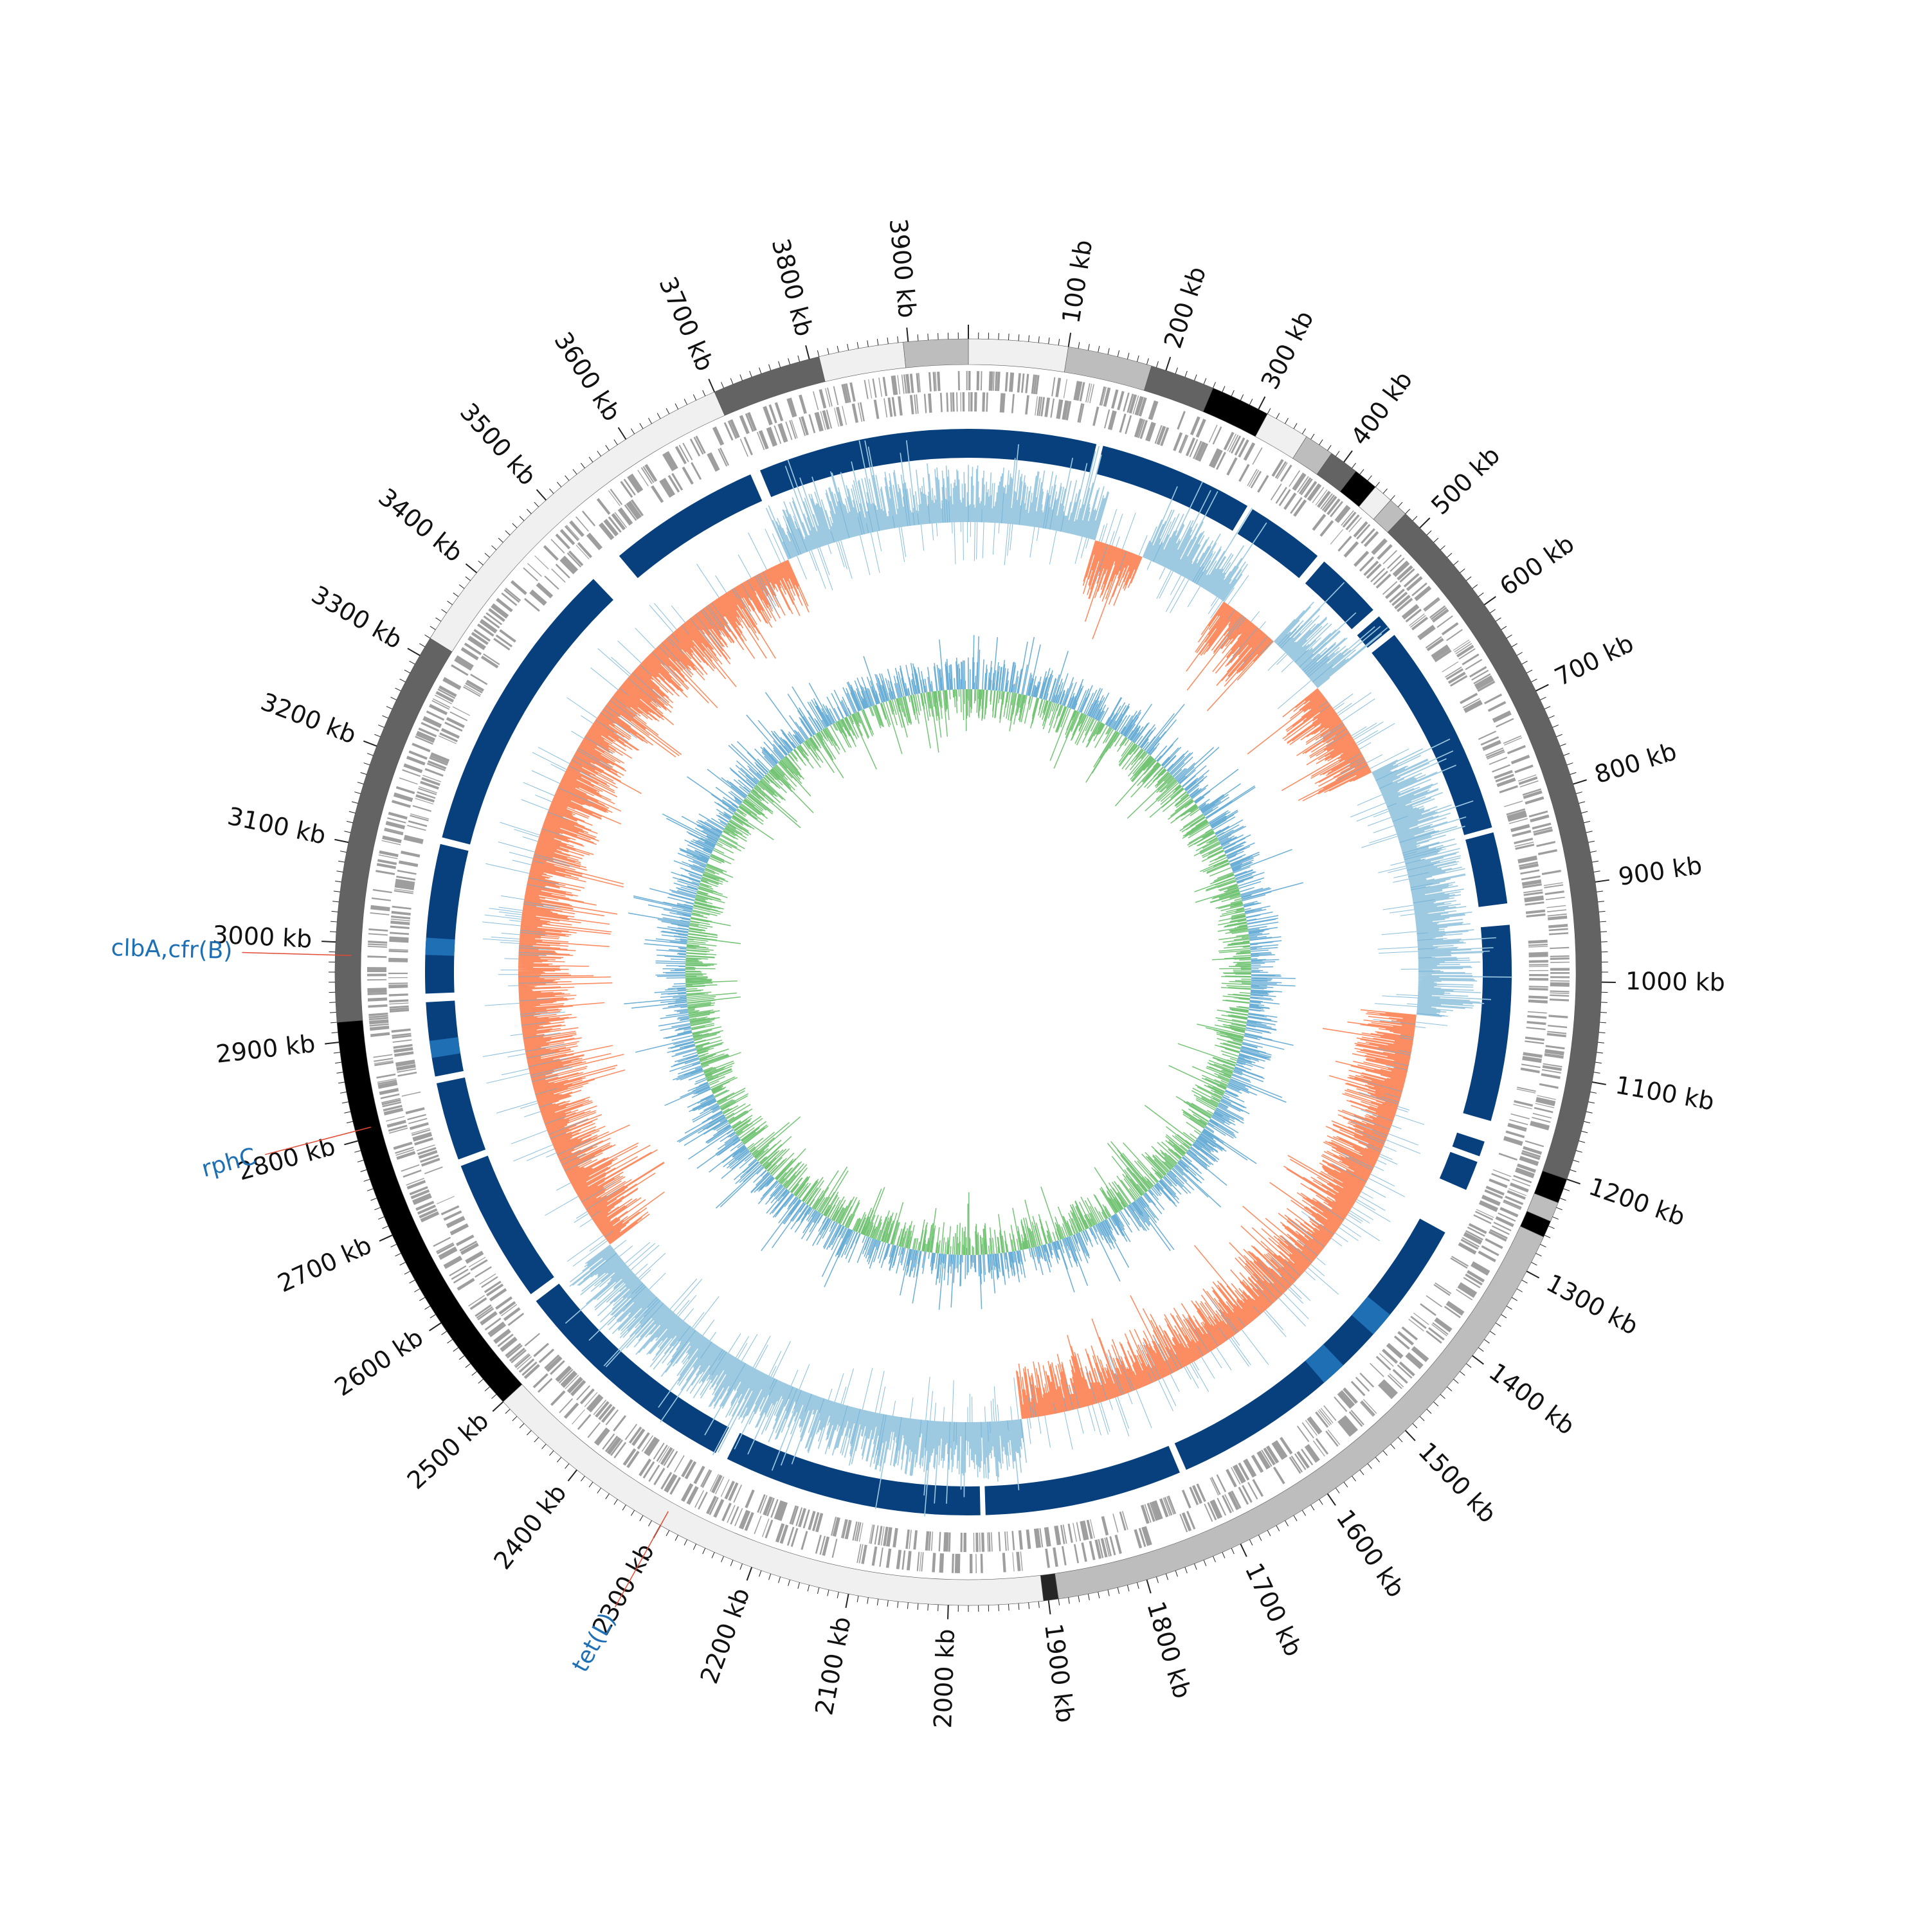 The height and width of the screenshot is (1932, 1929). I want to click on tick-label: 1900 kb, so click(1059, 1673).